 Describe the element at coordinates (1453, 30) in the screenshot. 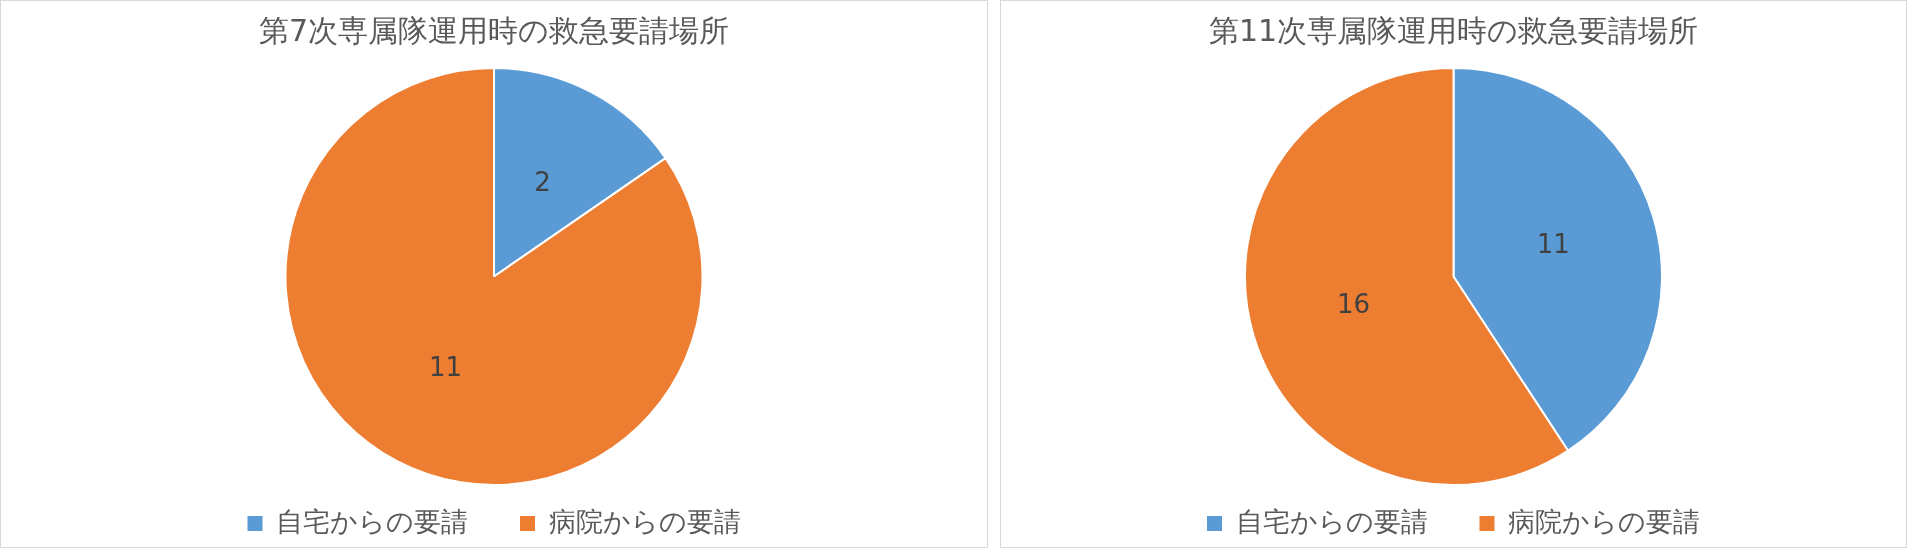

I see `chart-title: 第11次専属隊運用時の救急要請場所` at that location.